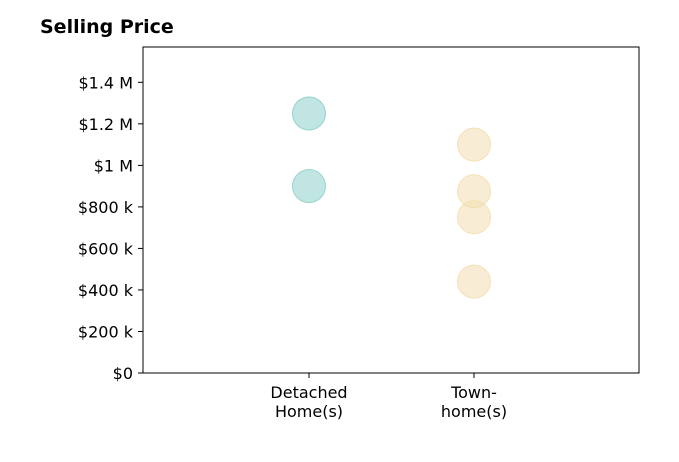 The width and height of the screenshot is (679, 462). I want to click on y-tick-label: $1.2 M, so click(105, 124).